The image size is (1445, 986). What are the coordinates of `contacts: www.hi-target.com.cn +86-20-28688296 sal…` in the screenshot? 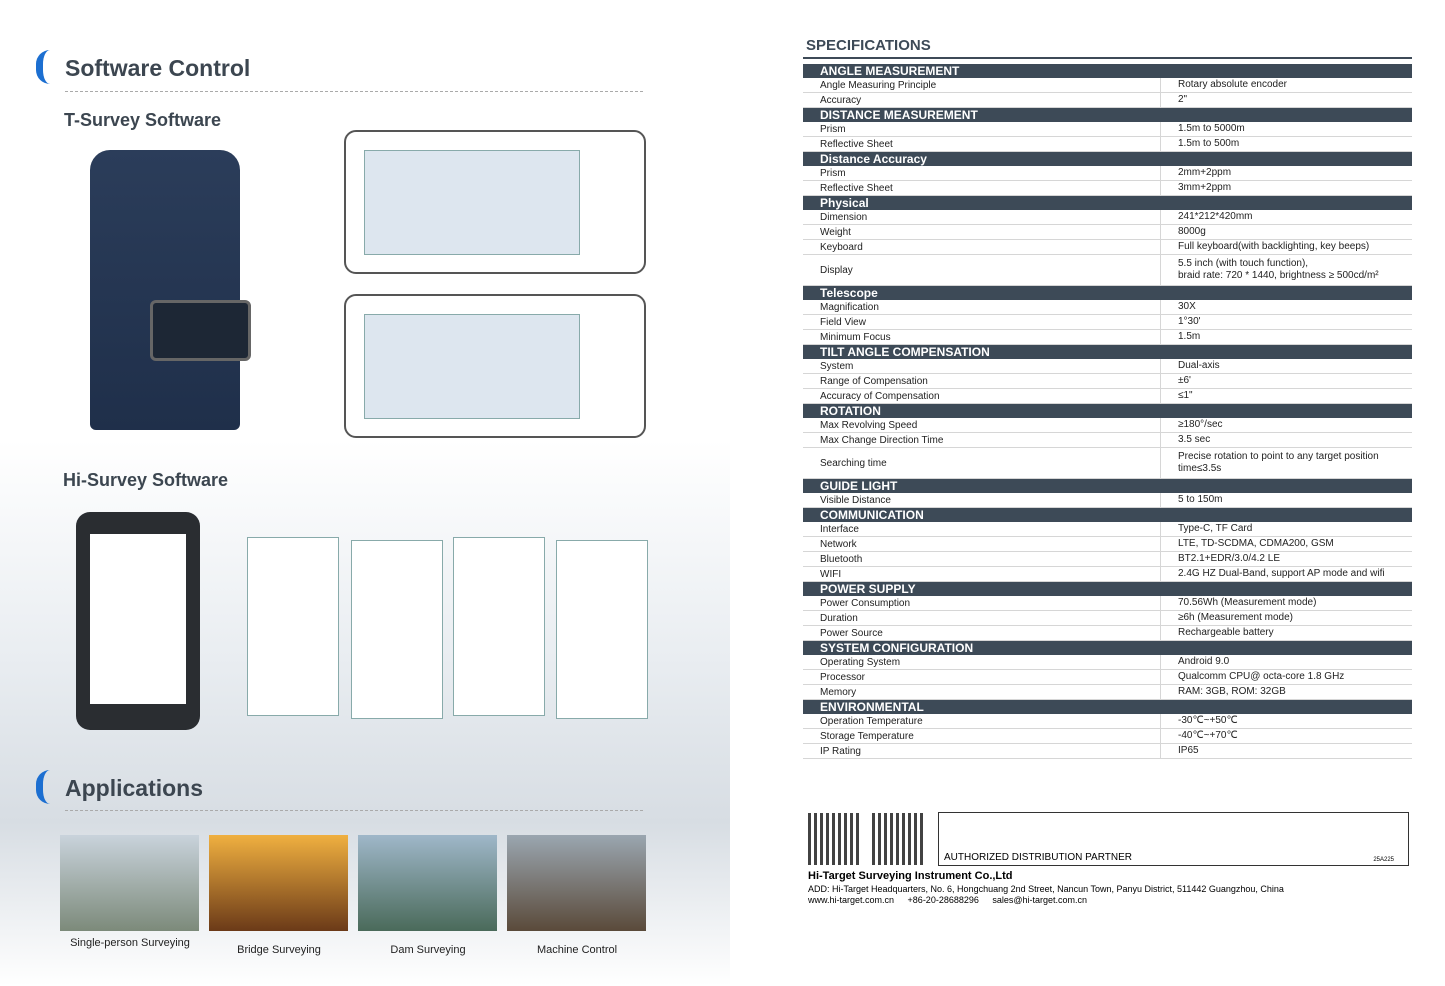 It's located at (947, 900).